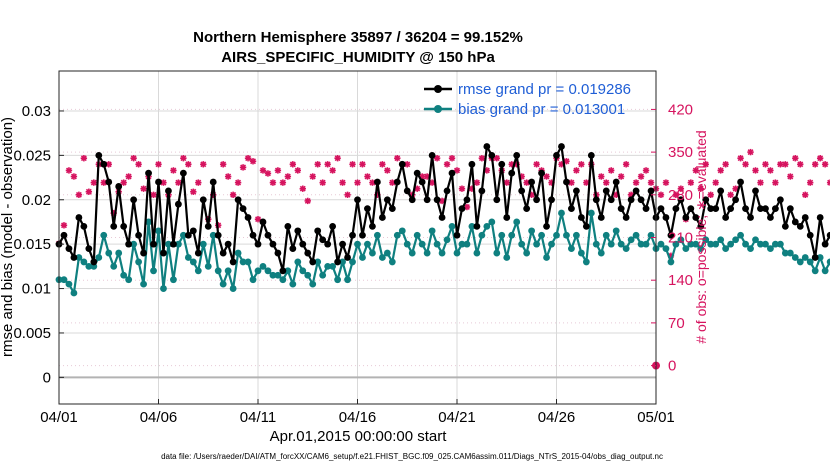  Describe the element at coordinates (359, 436) in the screenshot. I see `x-axis-label: Apr.01,2015 00:00:00 start` at that location.